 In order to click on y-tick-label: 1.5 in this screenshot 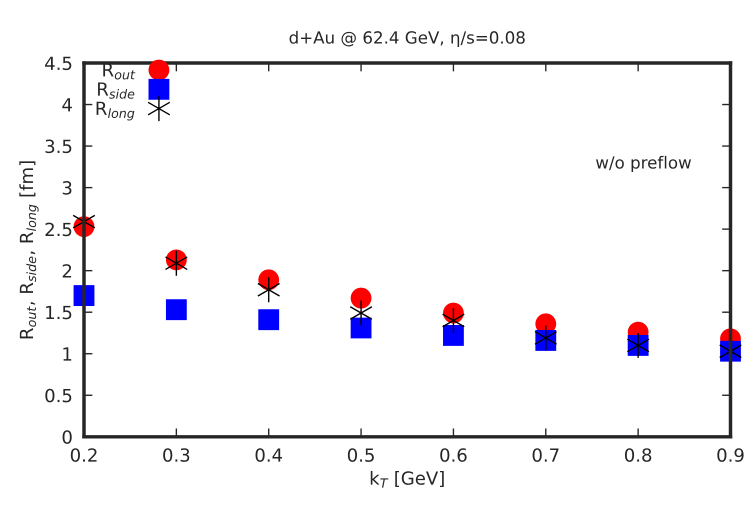, I will do `click(59, 313)`.